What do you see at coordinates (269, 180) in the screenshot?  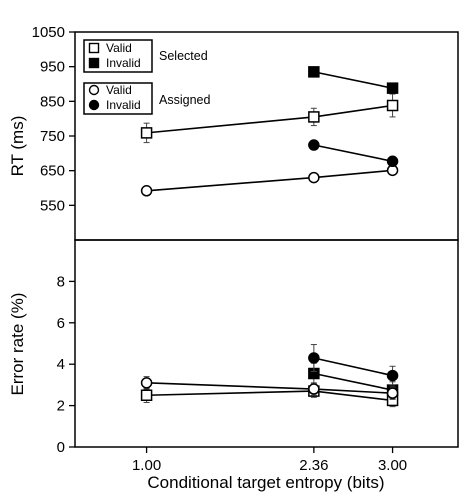 I see `top-series-assigned-valid` at bounding box center [269, 180].